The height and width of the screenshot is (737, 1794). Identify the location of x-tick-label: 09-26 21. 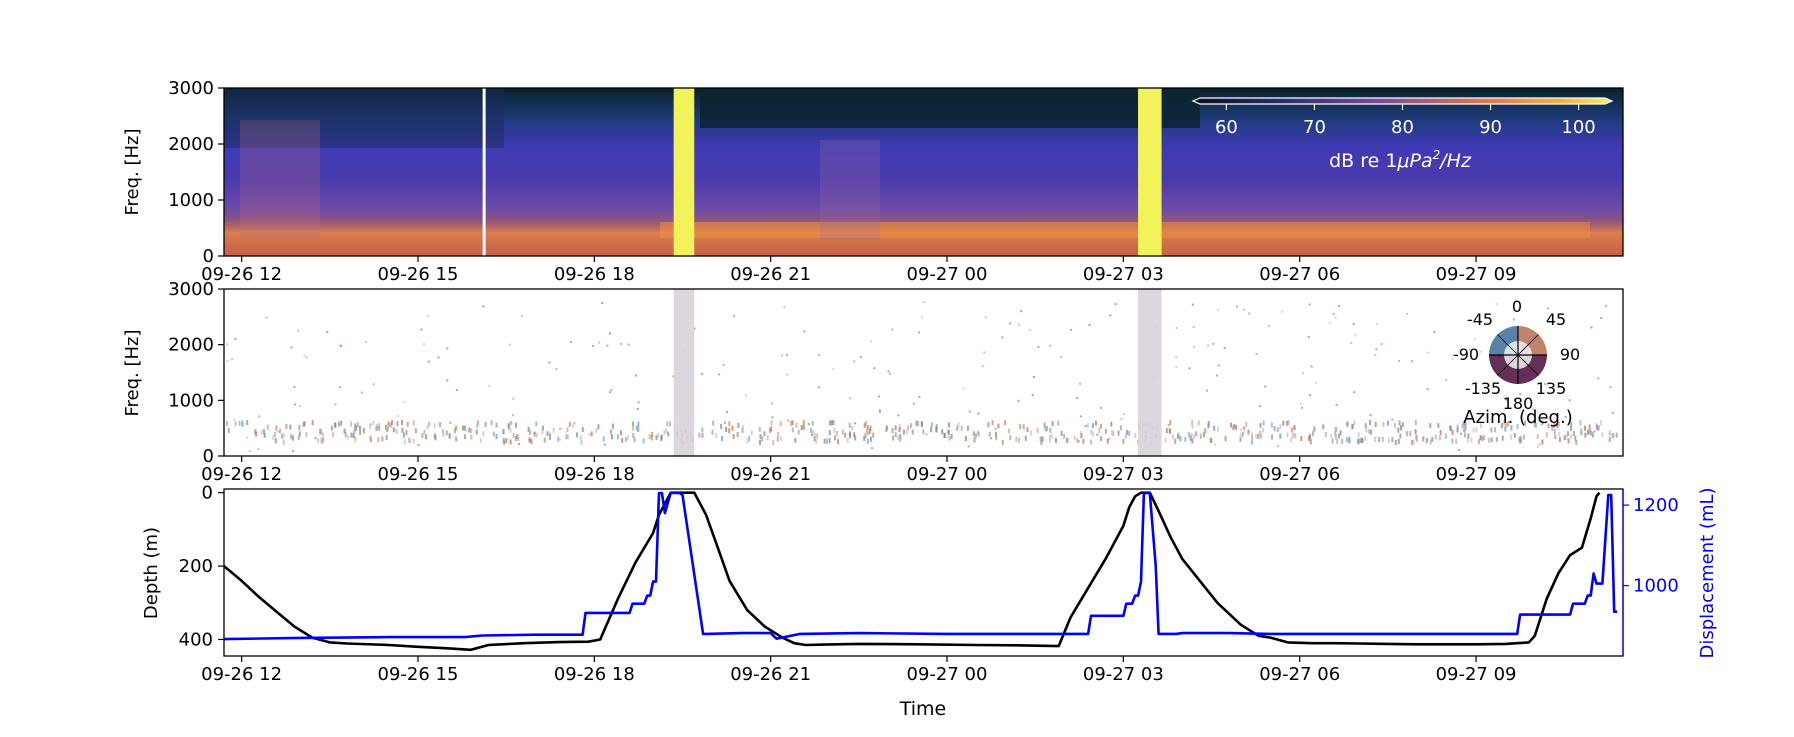
(770, 274).